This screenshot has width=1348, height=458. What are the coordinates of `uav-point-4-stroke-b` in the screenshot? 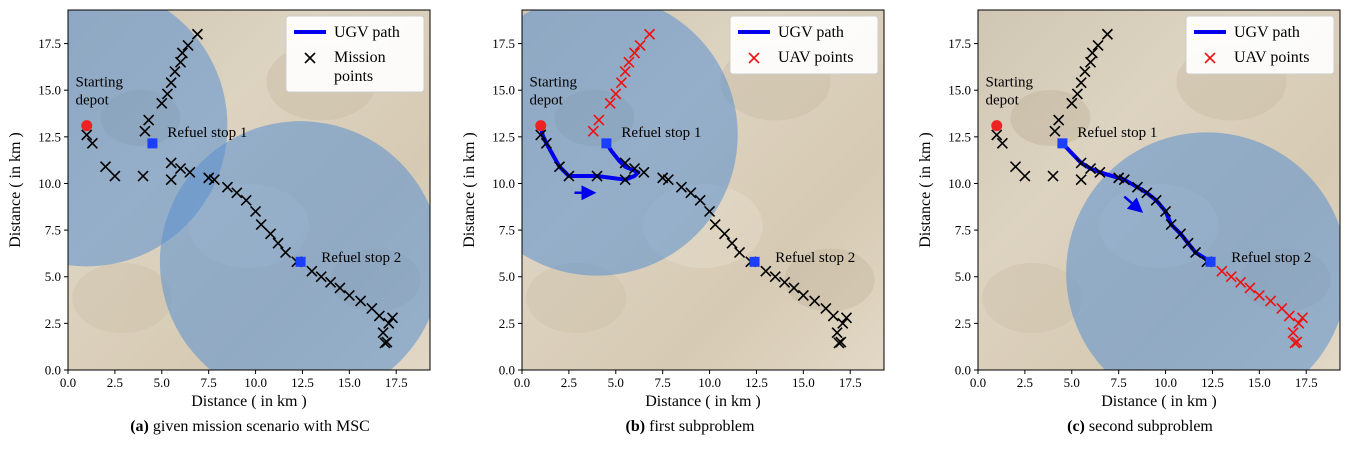 It's located at (621, 83).